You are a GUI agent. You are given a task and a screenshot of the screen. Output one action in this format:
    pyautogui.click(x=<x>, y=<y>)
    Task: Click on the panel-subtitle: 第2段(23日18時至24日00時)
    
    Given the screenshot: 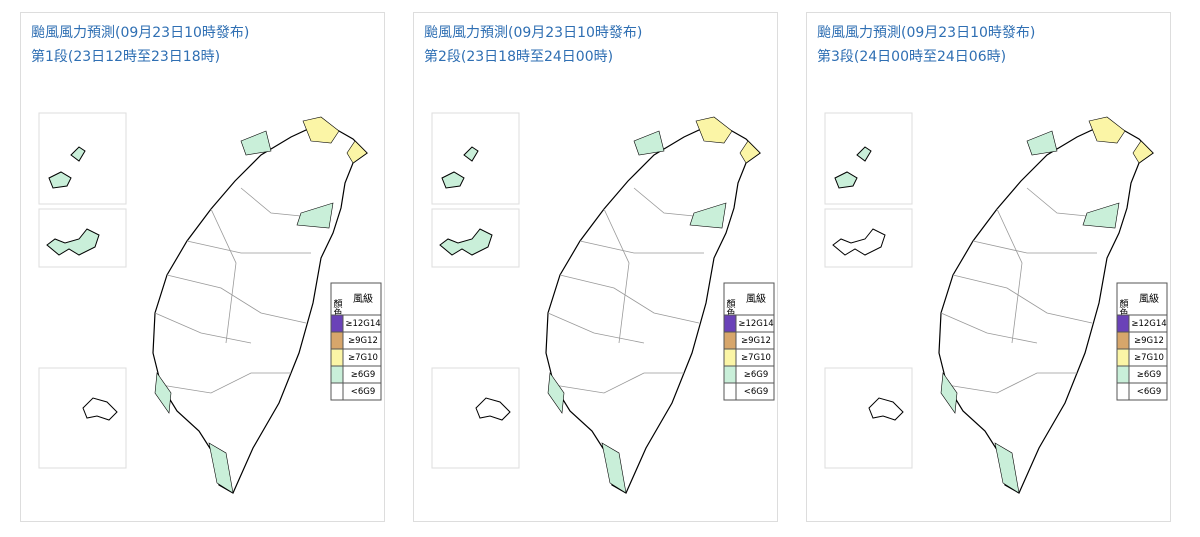 What is the action you would take?
    pyautogui.click(x=518, y=56)
    